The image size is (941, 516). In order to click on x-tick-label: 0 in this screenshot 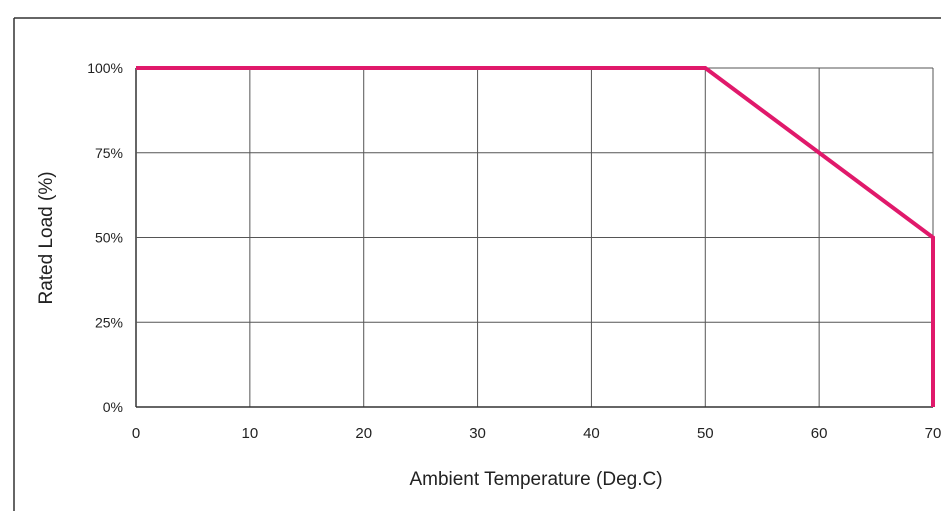, I will do `click(136, 433)`.